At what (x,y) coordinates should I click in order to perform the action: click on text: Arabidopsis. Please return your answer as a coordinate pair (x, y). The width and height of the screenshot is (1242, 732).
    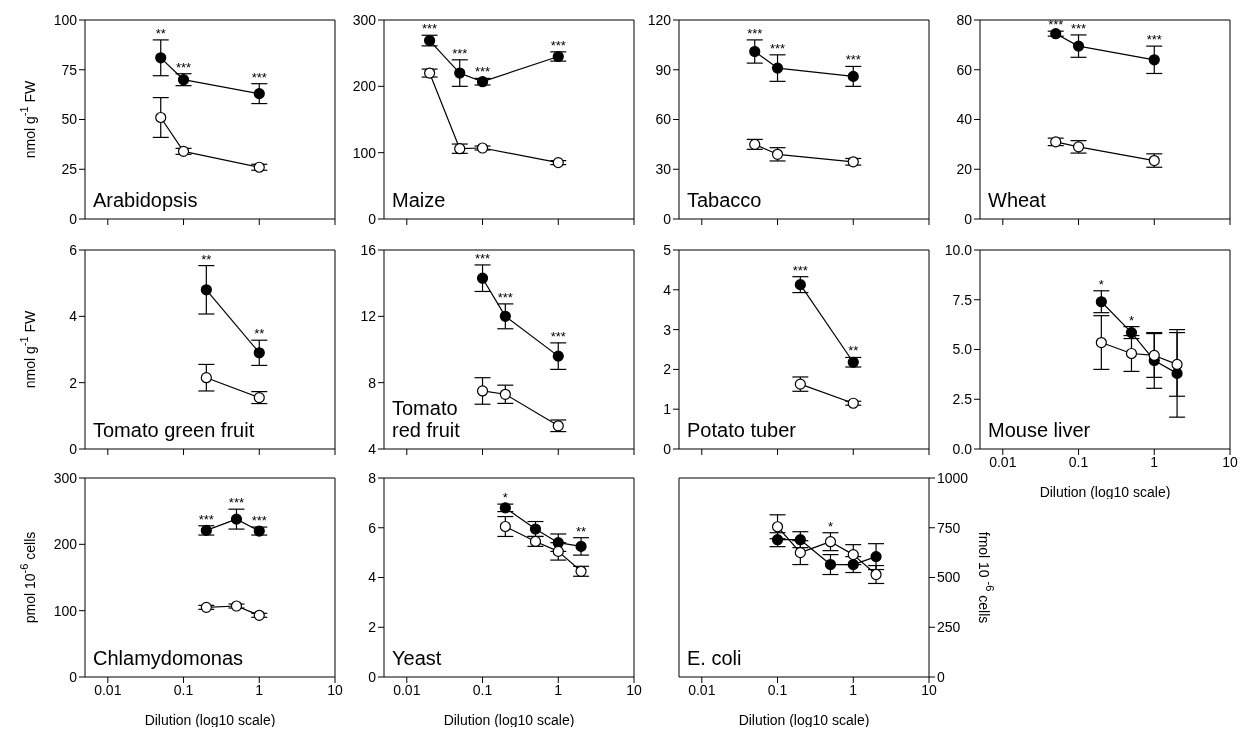
    Looking at the image, I should click on (145, 200).